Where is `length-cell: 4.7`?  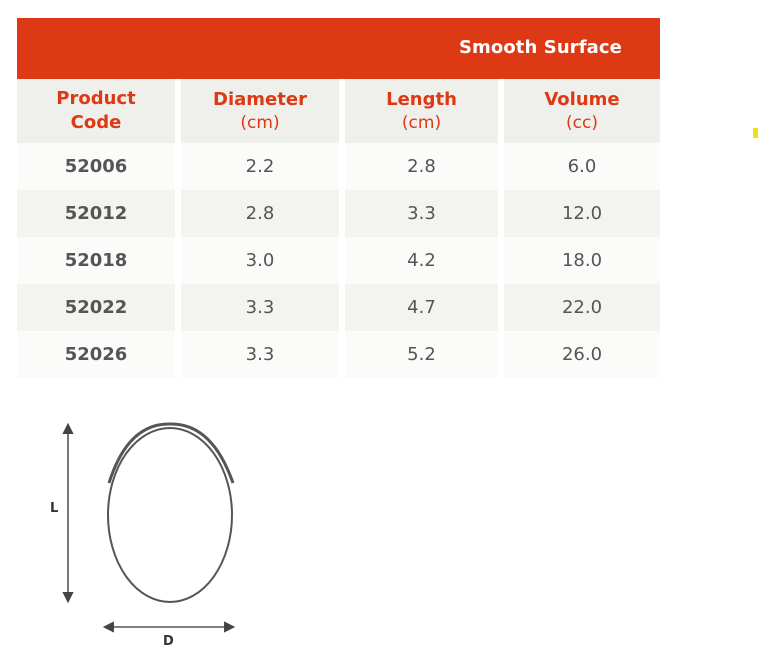
length-cell: 4.7 is located at coordinates (421, 307).